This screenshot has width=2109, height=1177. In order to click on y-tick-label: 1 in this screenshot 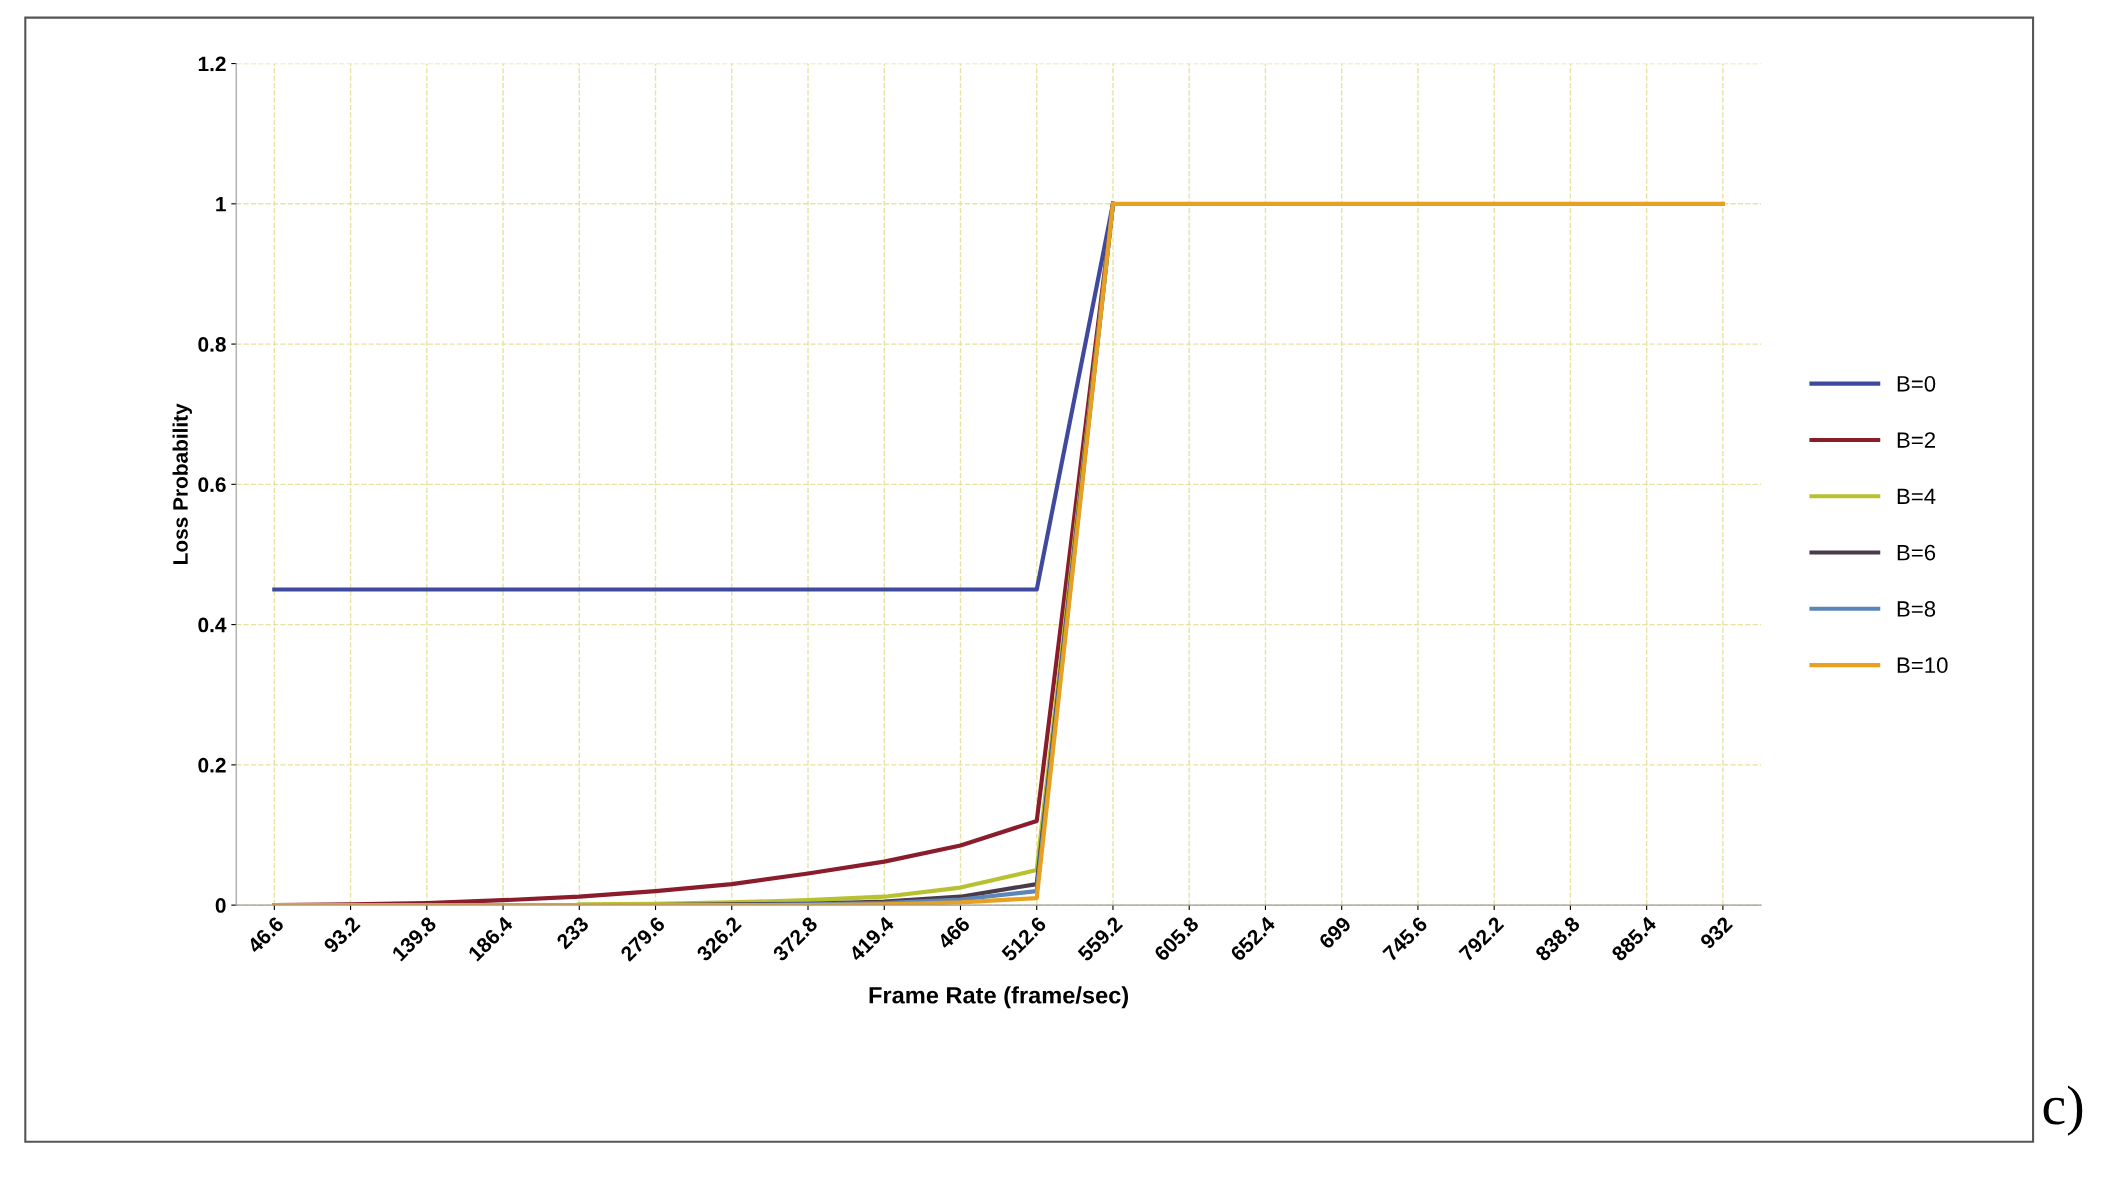, I will do `click(221, 204)`.